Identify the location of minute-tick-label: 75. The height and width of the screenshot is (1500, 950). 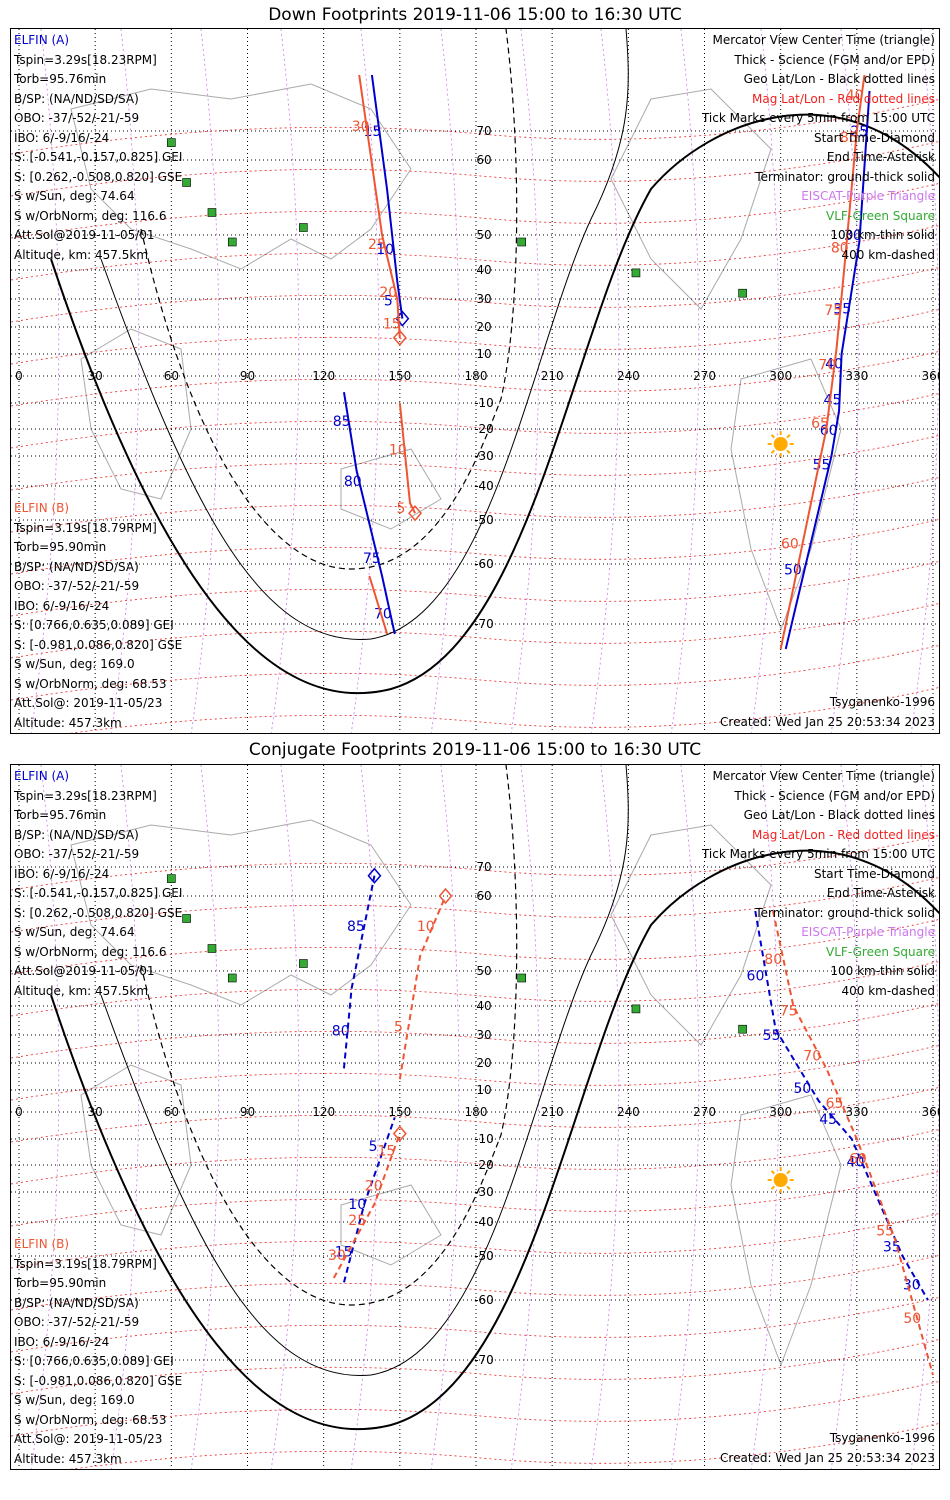
(789, 1012).